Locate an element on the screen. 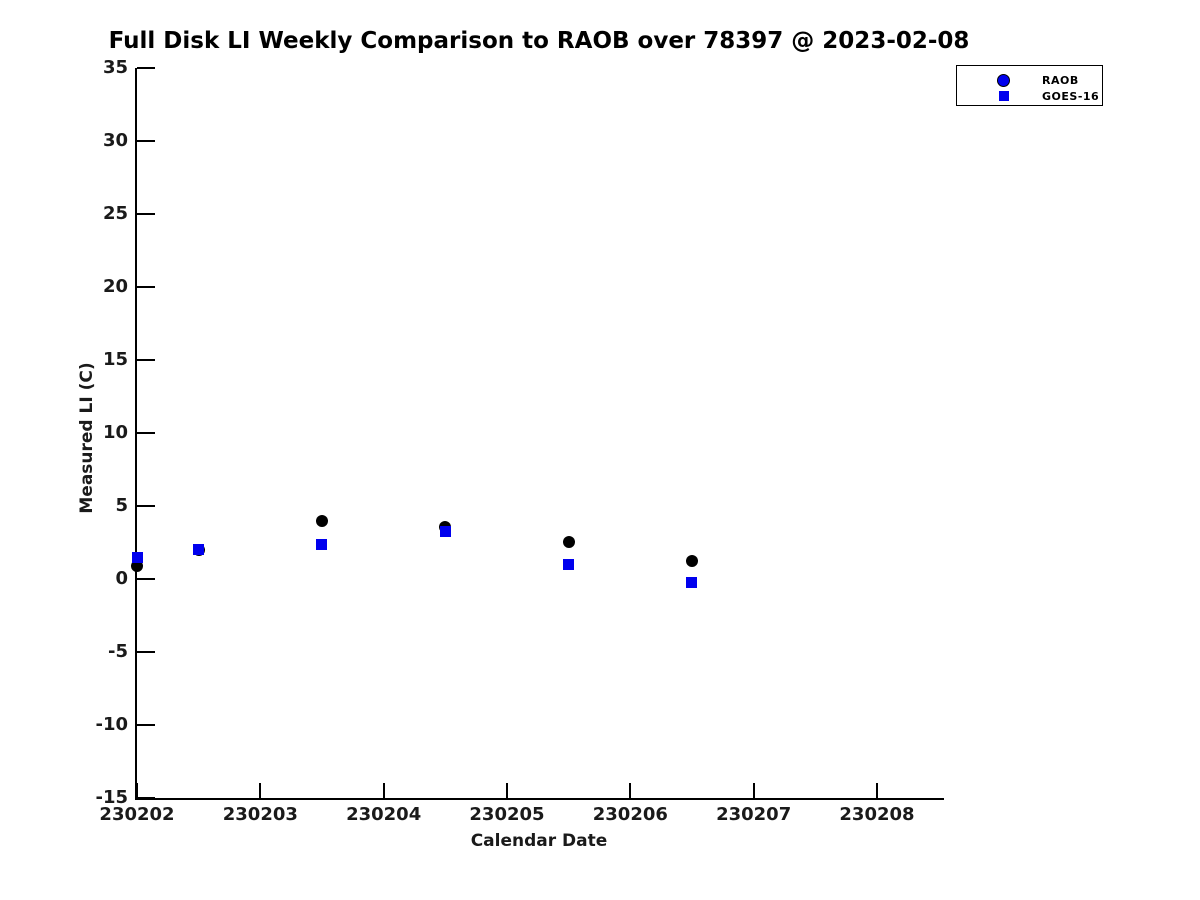  y-axis-tick-label: 20 is located at coordinates (115, 286).